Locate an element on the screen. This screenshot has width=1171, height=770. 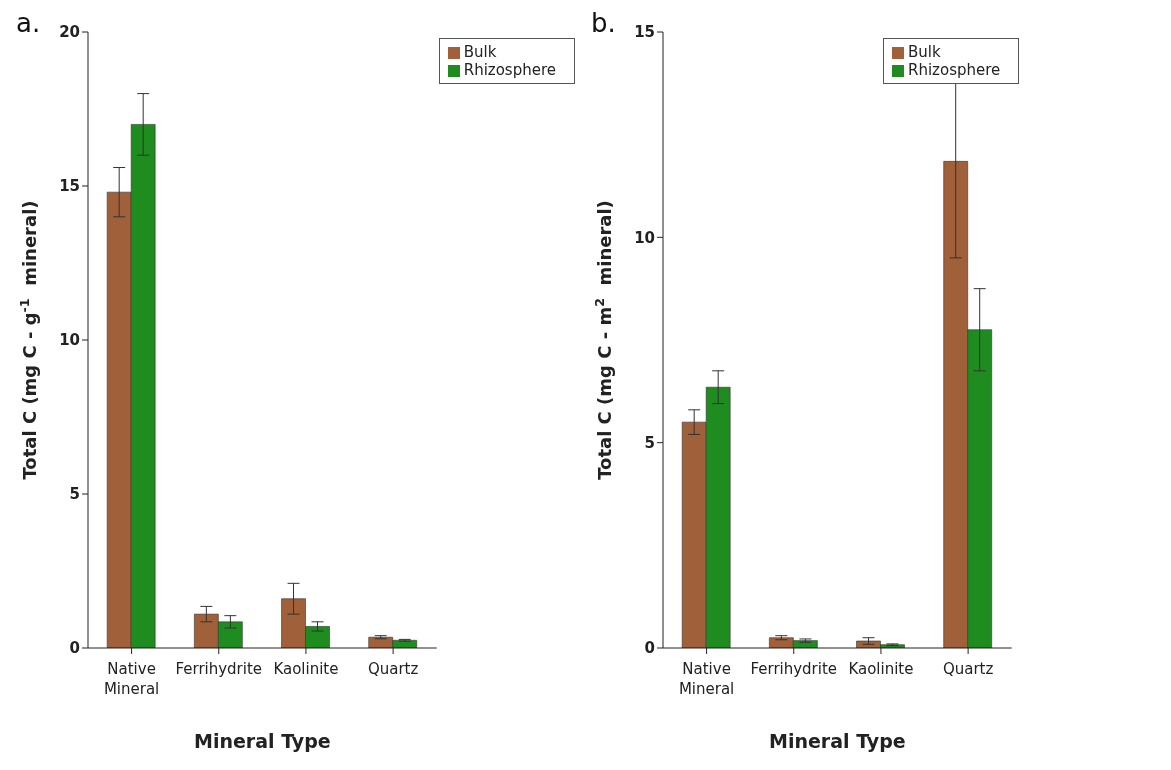
y-tick-label: 20 is located at coordinates (69, 32).